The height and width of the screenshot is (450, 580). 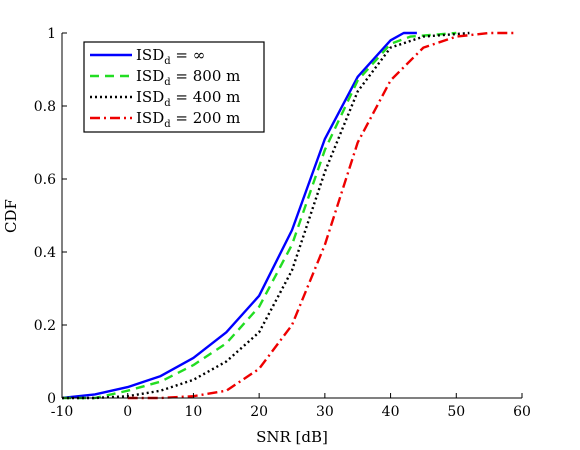 I want to click on y-tick-label: 0.2, so click(x=45, y=326).